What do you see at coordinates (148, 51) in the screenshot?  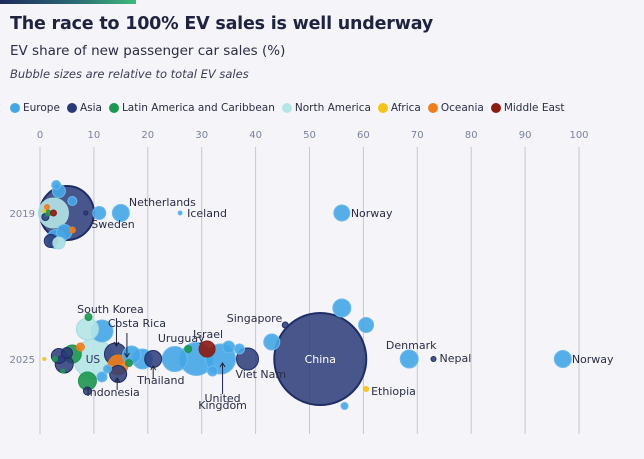 I see `chart-subtitle: EV share of new passenger car sales (%)` at bounding box center [148, 51].